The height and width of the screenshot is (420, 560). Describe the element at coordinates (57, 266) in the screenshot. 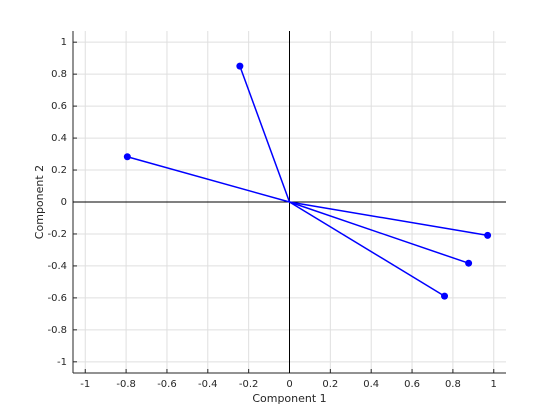

I see `y-tick-label: -0.4` at that location.